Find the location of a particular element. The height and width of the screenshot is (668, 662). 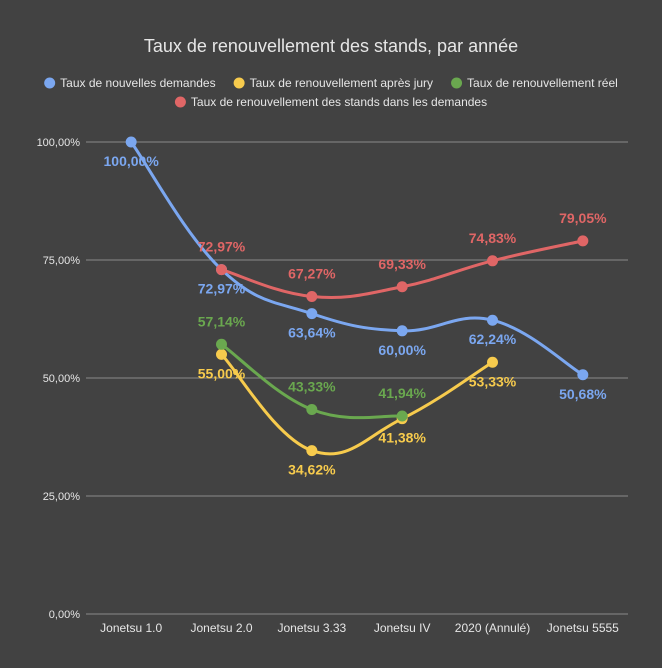

y-tick-label: 25,00% is located at coordinates (62, 497).